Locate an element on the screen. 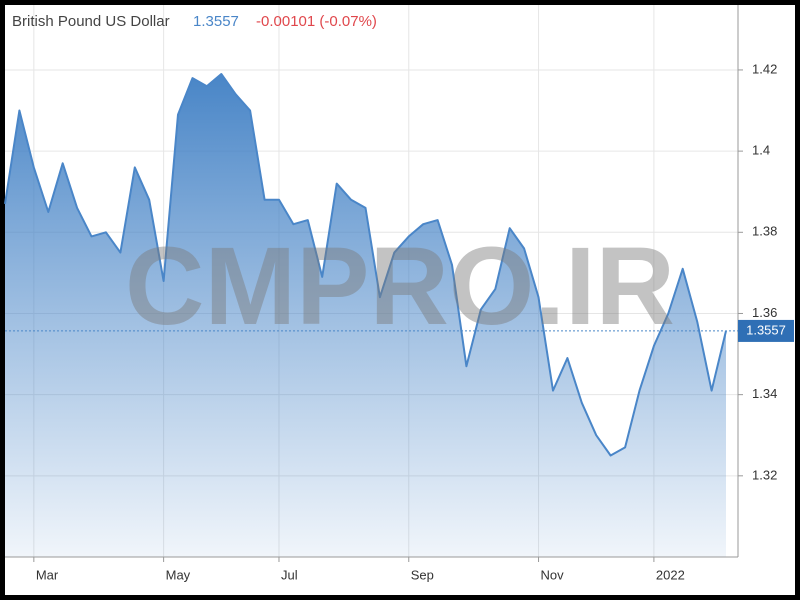  x-tick-label: Mar is located at coordinates (47, 574).